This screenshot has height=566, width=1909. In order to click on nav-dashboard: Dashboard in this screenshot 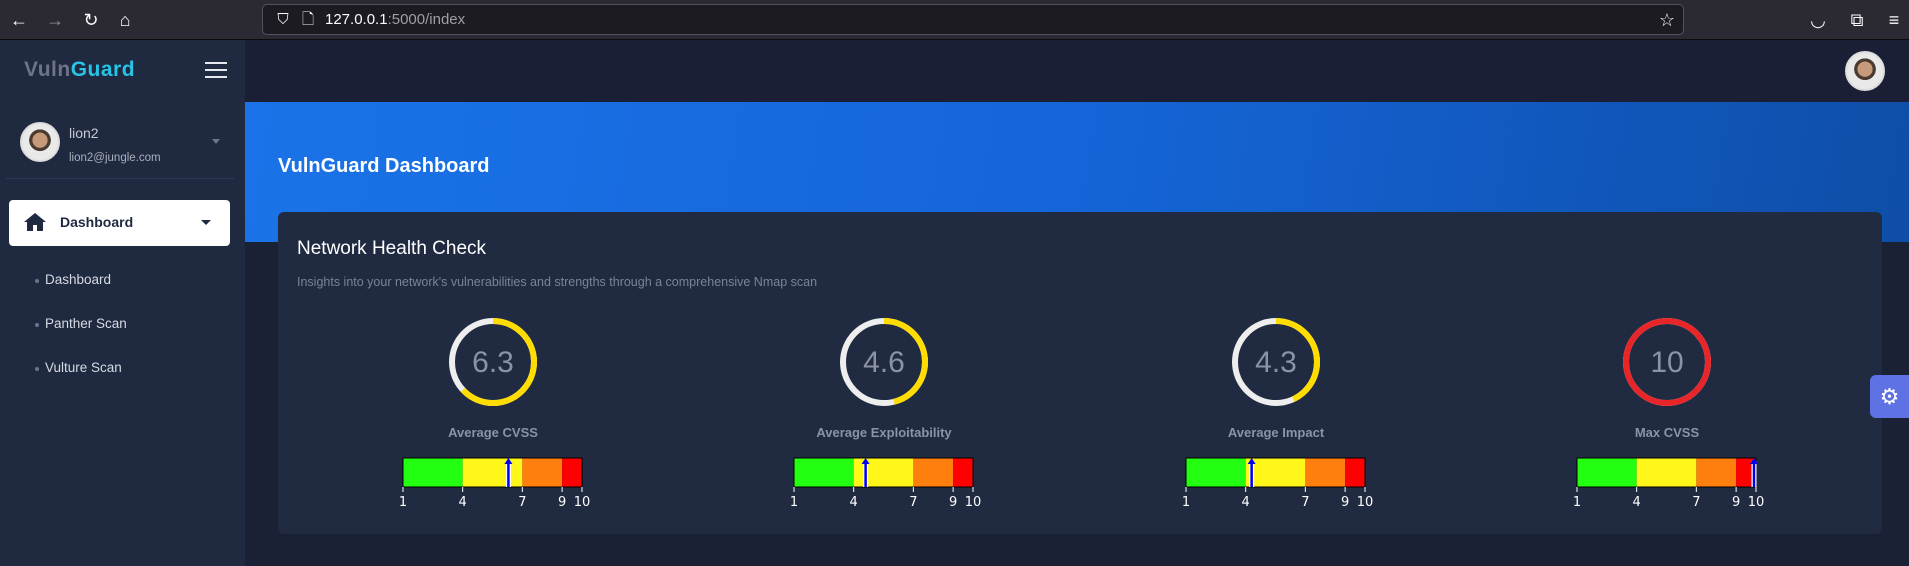, I will do `click(119, 223)`.